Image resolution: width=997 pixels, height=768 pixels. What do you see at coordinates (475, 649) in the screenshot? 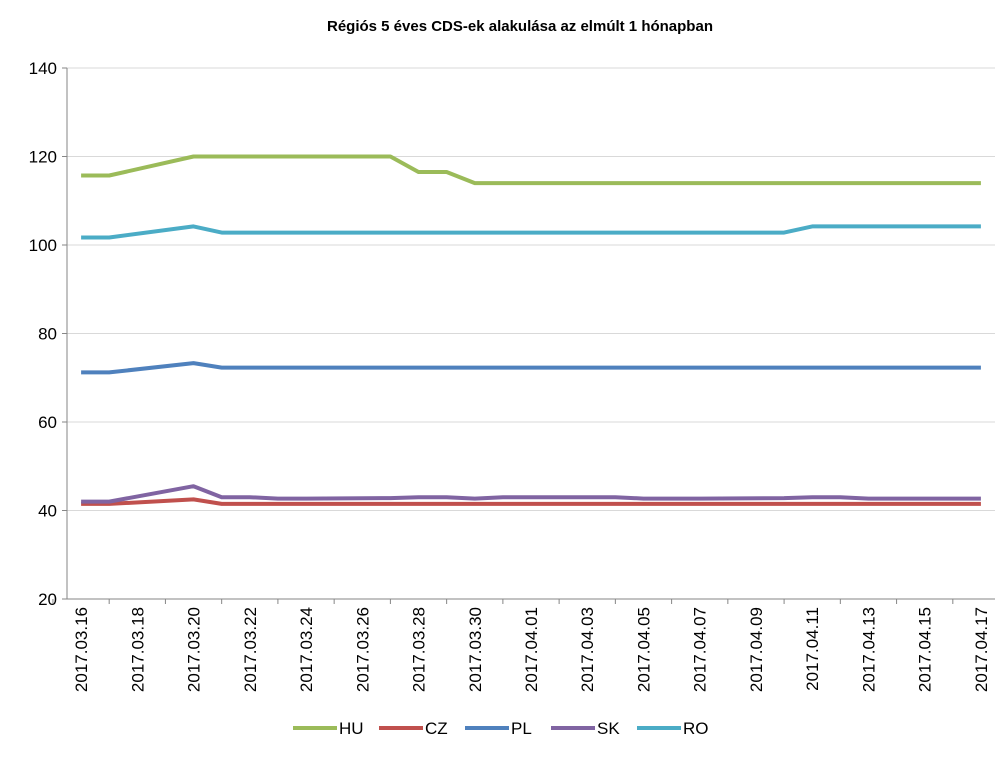
I see `x-tick-label: 2017.03.30` at bounding box center [475, 649].